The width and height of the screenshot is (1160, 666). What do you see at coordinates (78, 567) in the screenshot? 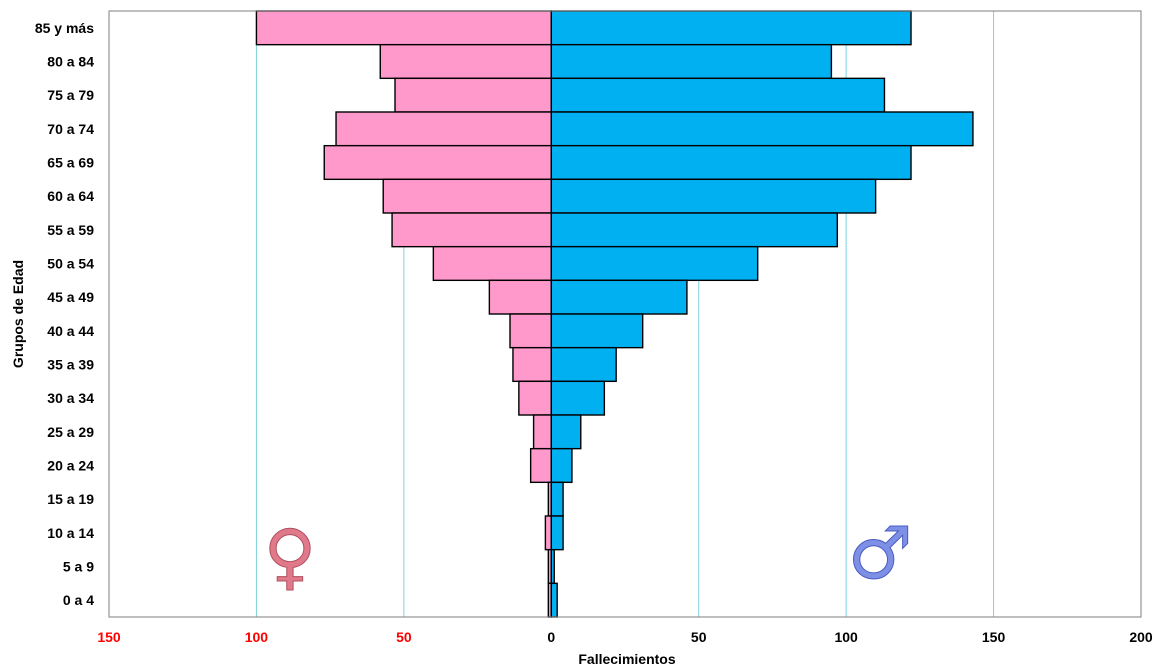
I see `category-label: 5 a 9` at bounding box center [78, 567].